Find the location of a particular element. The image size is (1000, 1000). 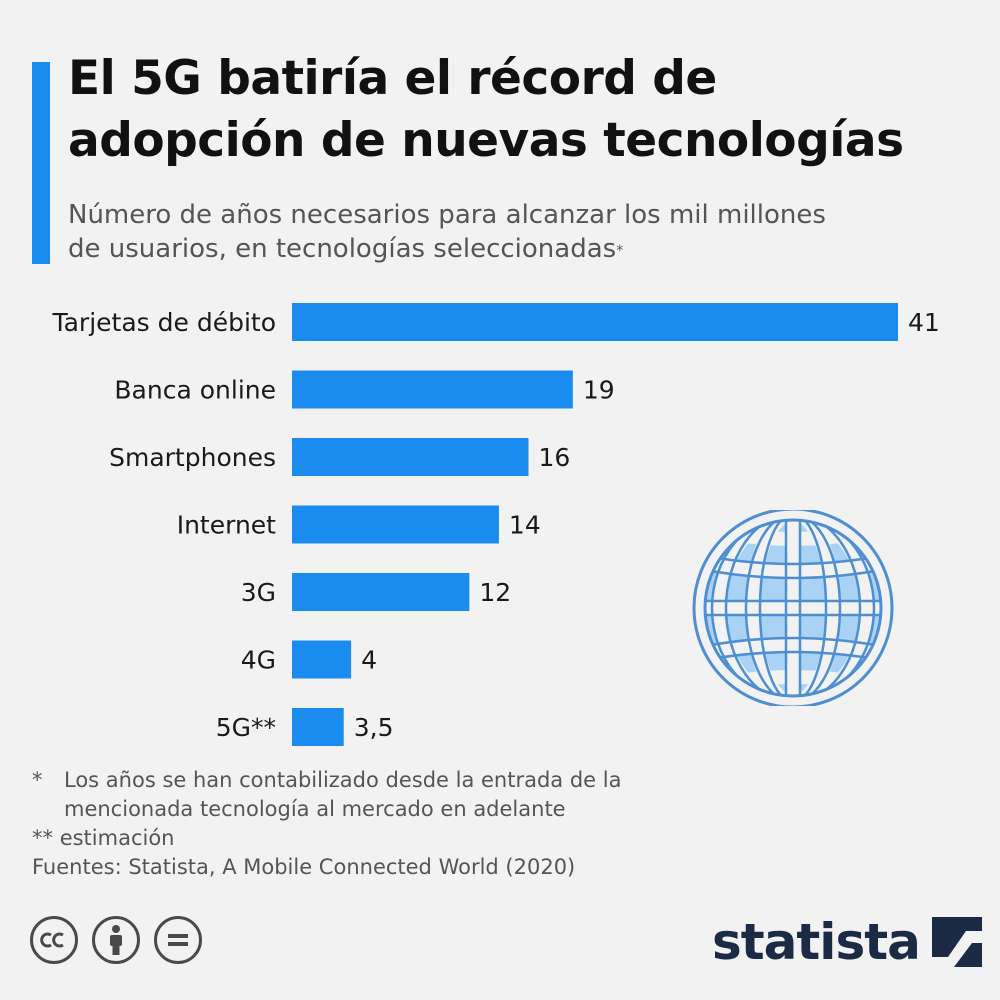

attribution-icon is located at coordinates (116, 940).